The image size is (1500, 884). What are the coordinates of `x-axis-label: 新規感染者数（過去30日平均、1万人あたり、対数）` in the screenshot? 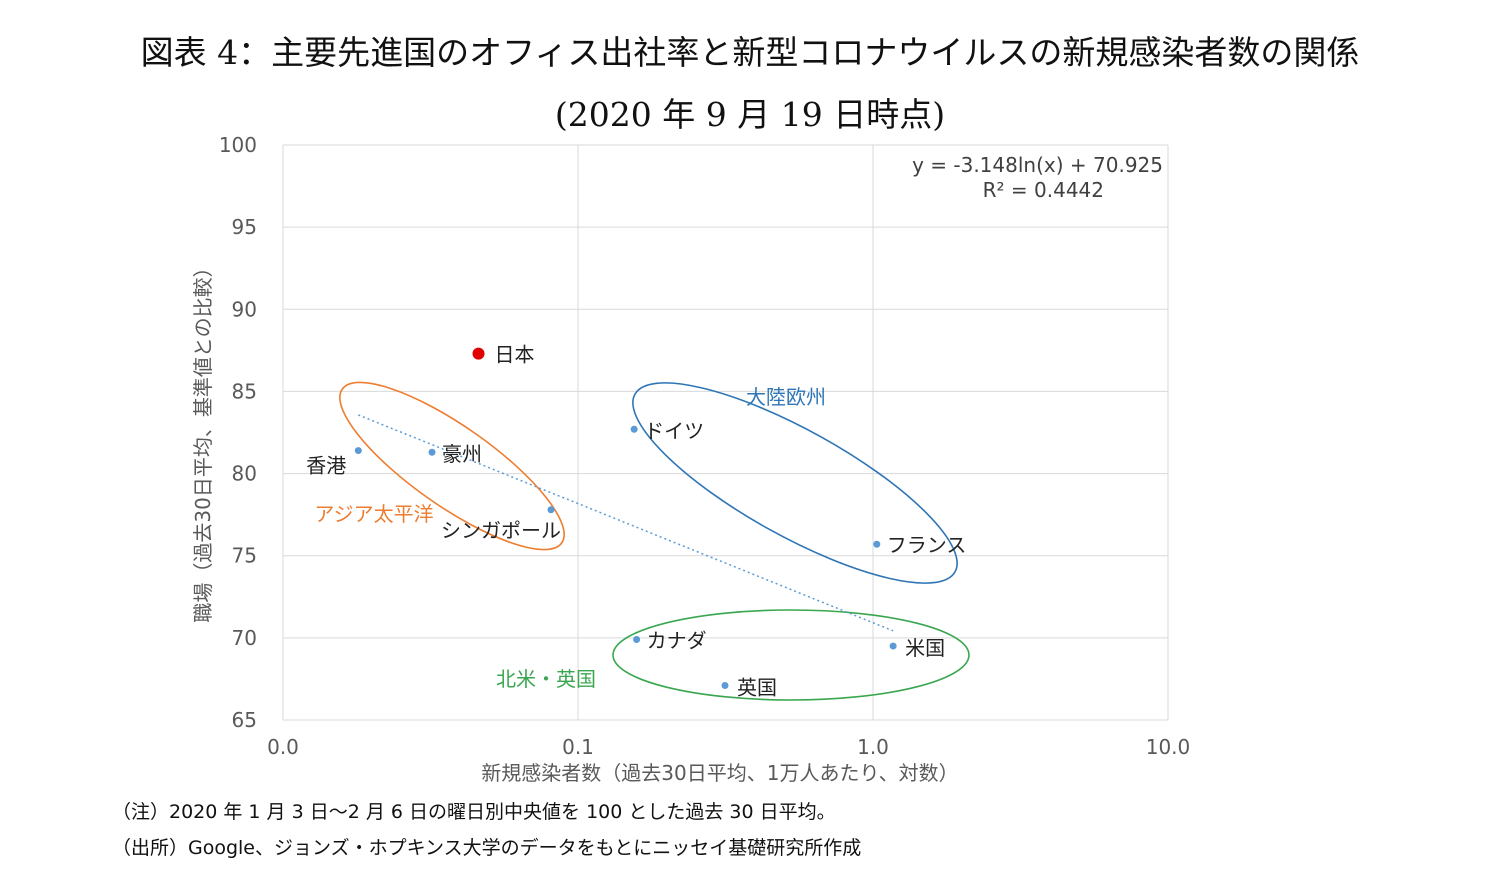 It's located at (719, 773).